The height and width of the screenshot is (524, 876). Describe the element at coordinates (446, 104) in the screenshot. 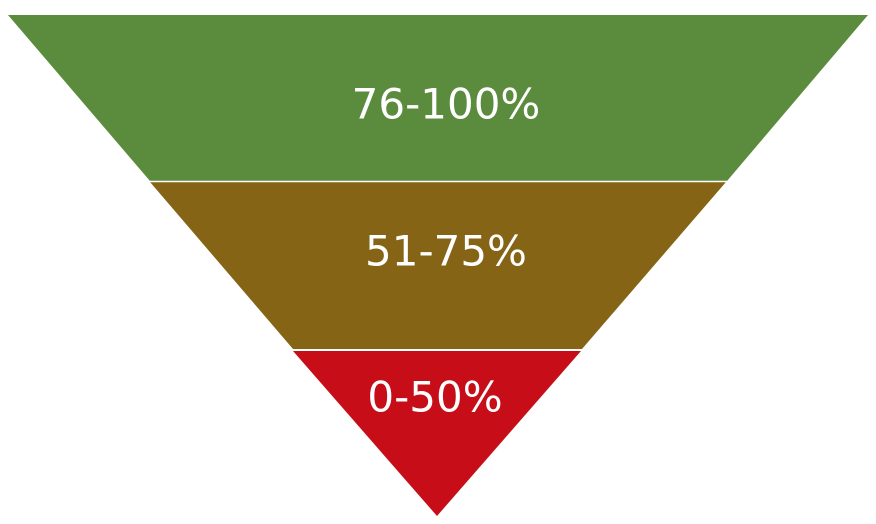

I see `funnel-tier-top-label: 76-100%` at that location.